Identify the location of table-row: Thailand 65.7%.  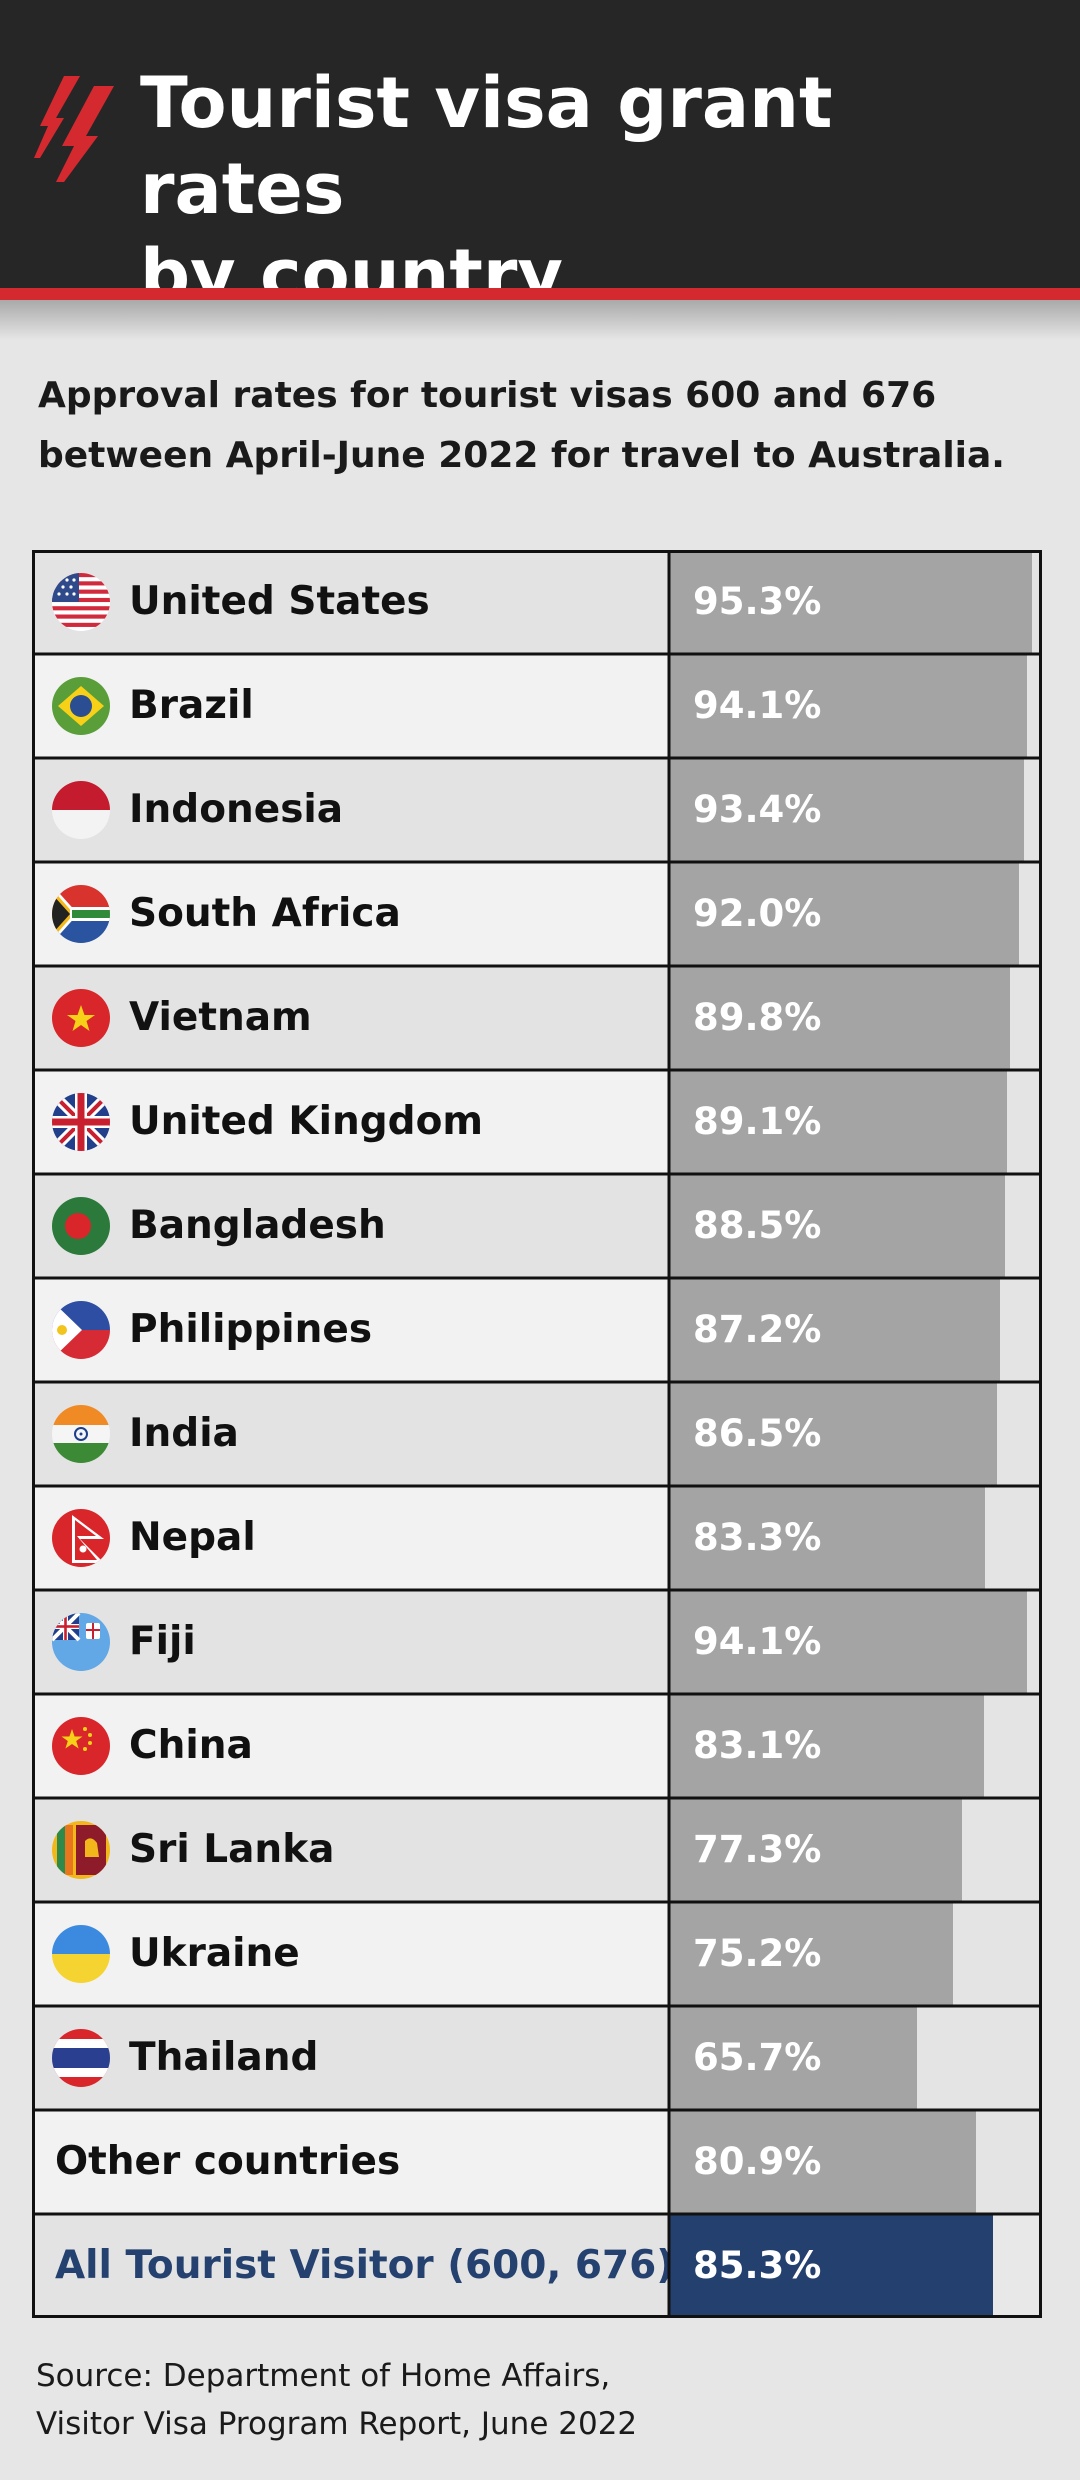
(537, 2058).